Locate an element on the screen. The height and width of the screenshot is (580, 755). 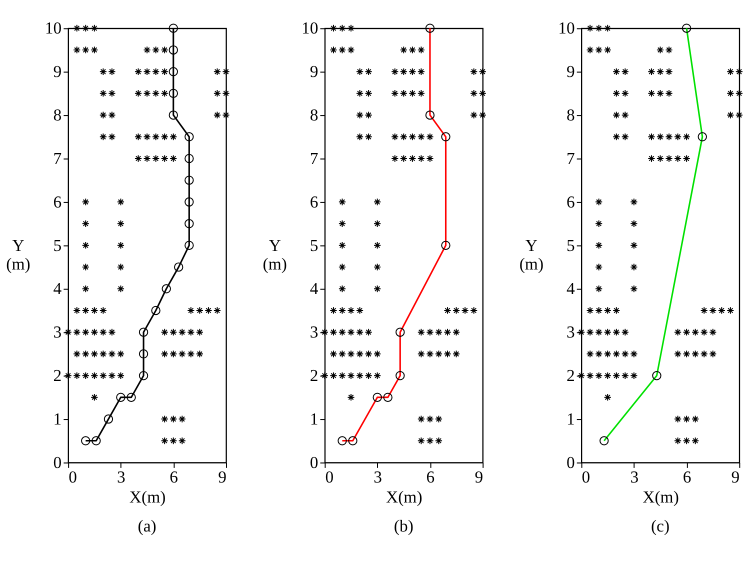
text: (c) is located at coordinates (660, 526).